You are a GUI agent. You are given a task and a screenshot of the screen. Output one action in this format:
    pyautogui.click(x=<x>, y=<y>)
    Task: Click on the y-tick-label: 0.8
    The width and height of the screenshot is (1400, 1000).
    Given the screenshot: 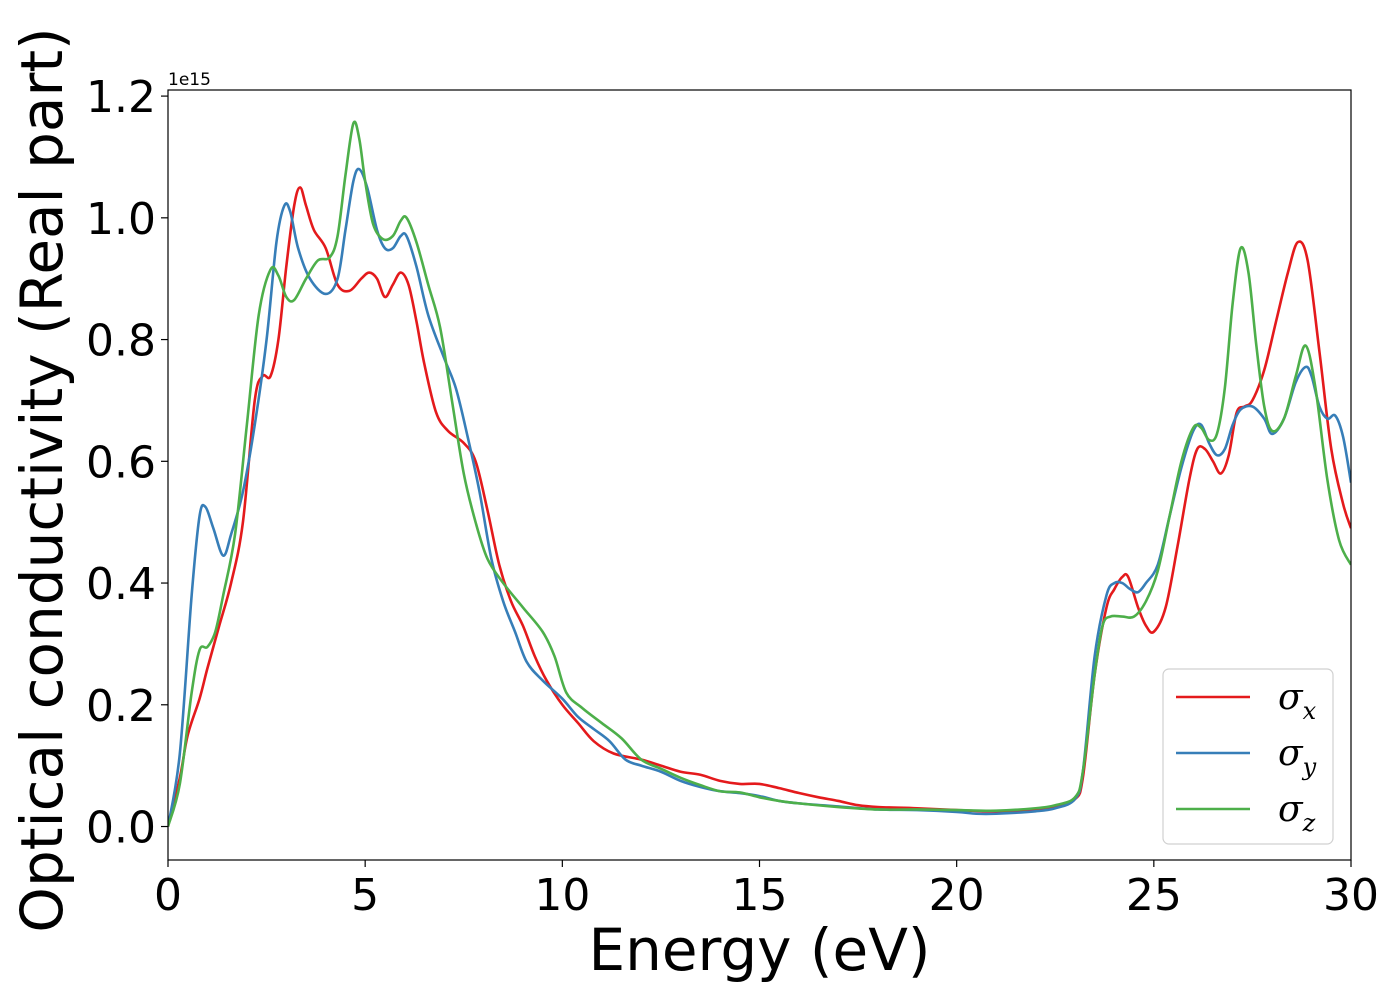 What is the action you would take?
    pyautogui.click(x=121, y=341)
    